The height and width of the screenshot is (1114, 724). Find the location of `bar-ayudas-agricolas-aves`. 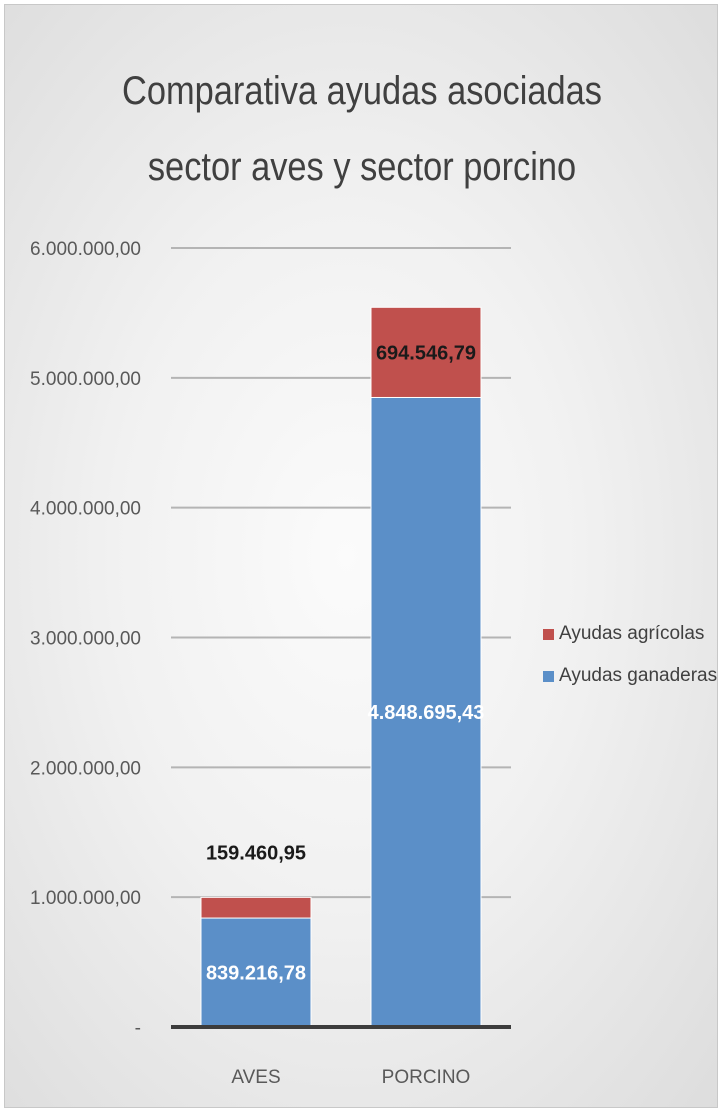

bar-ayudas-agricolas-aves is located at coordinates (256, 907).